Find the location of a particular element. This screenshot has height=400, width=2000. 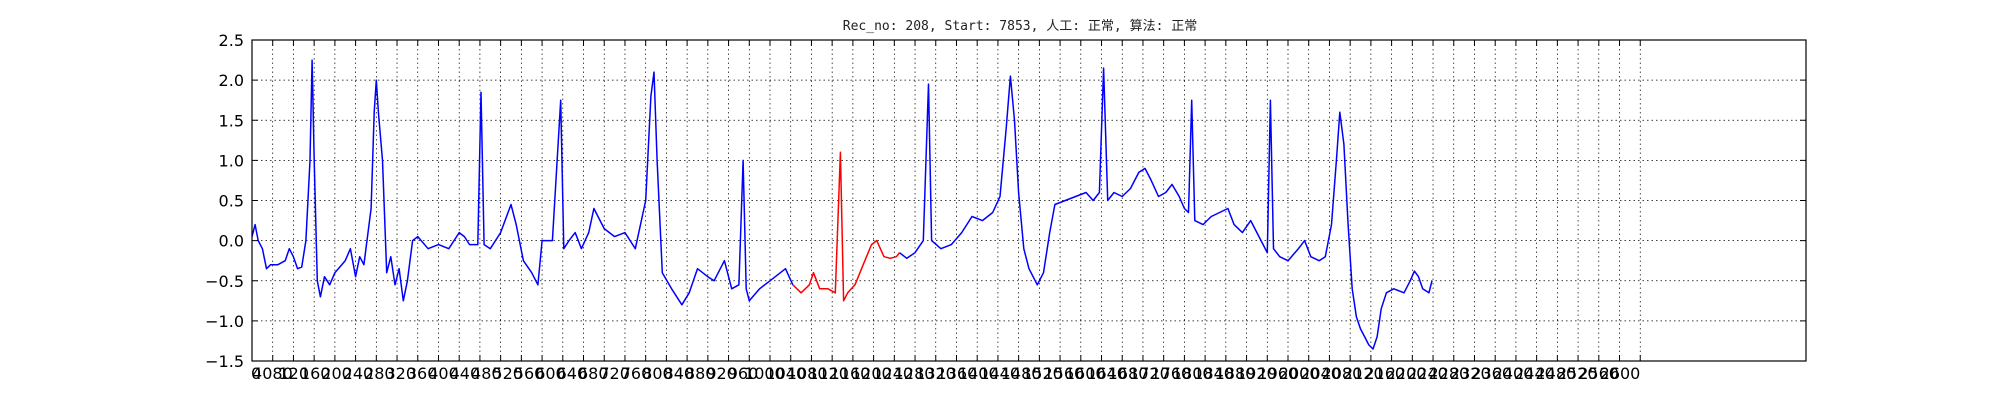

x-tick-label: 640 is located at coordinates (572, 373).